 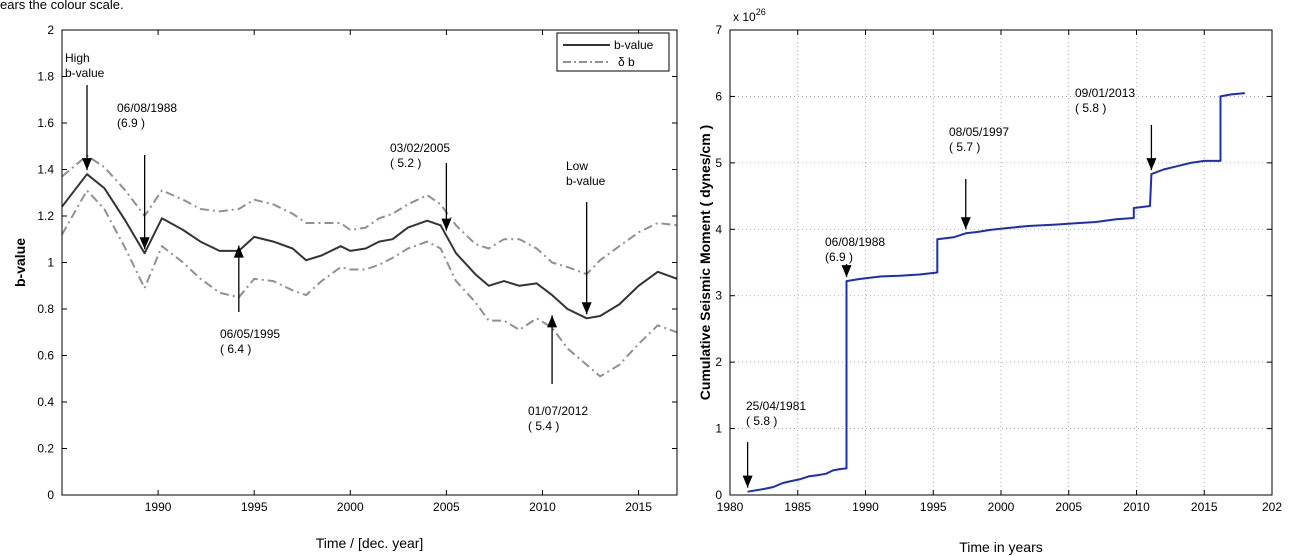 What do you see at coordinates (20, 262) in the screenshot?
I see `b-value-y-axis-label: b-value` at bounding box center [20, 262].